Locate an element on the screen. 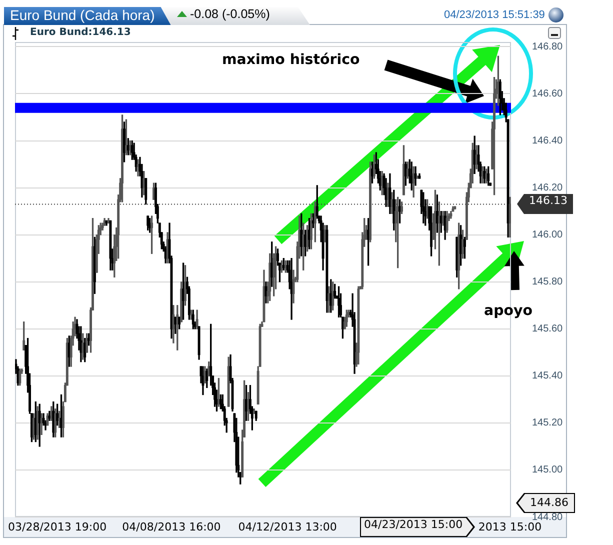  y-tick-label: 144.80 is located at coordinates (548, 517).